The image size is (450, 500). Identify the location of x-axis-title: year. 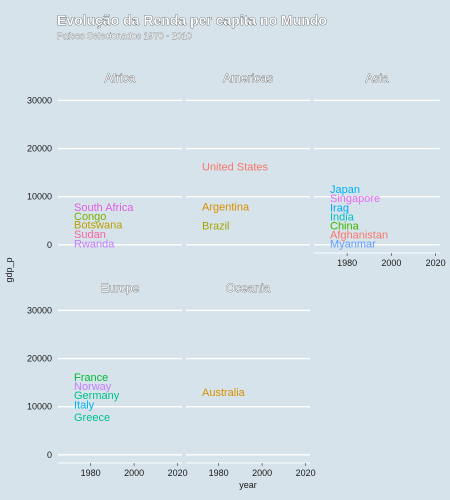
(248, 485).